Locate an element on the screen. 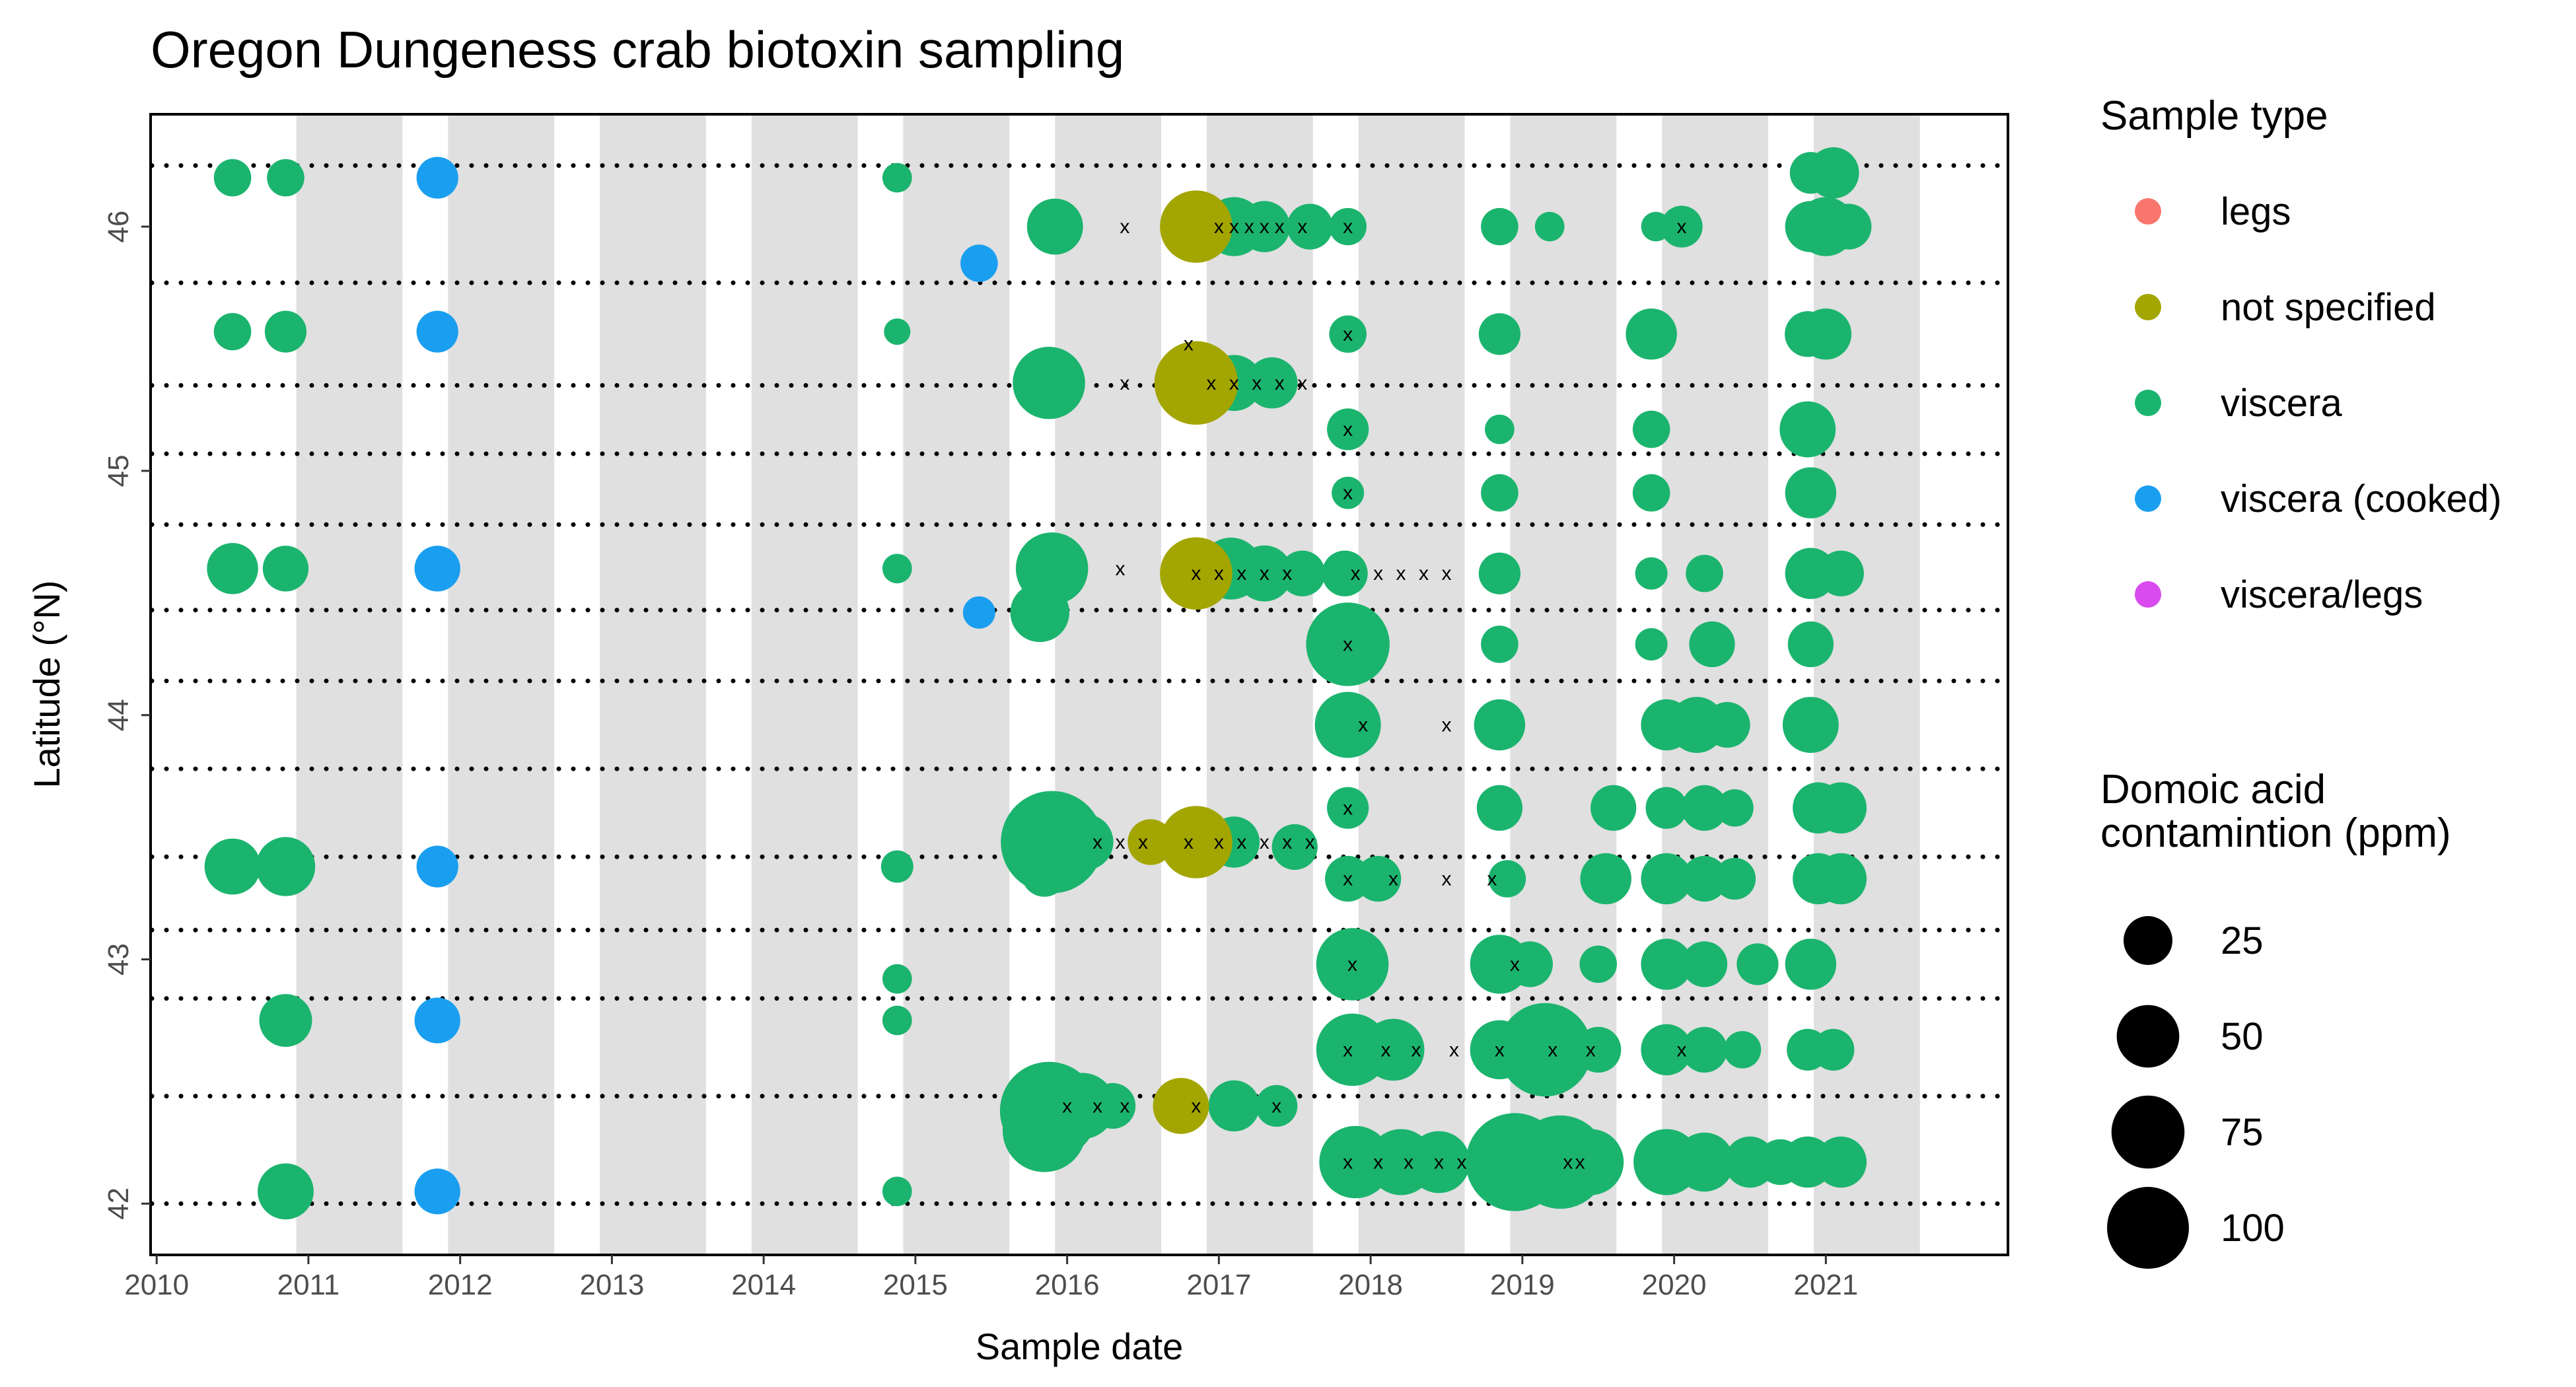 Image resolution: width=2576 pixels, height=1387 pixels. legend-label: viscera/legs is located at coordinates (2322, 594).